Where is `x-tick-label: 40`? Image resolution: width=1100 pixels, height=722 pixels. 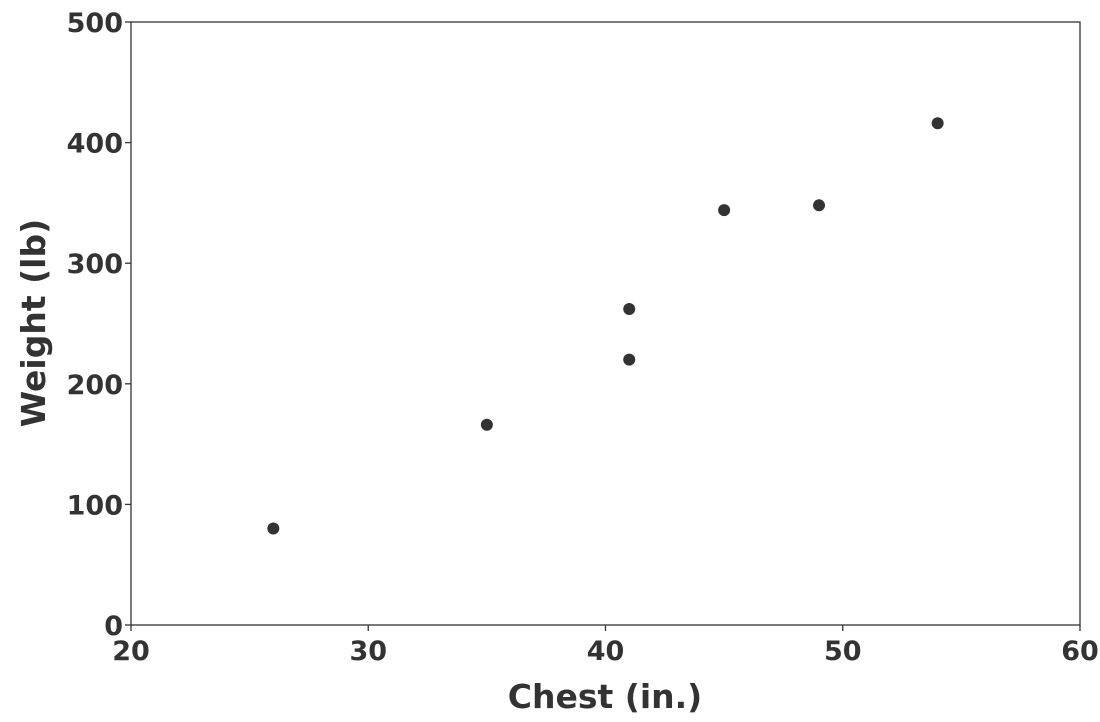
x-tick-label: 40 is located at coordinates (606, 651).